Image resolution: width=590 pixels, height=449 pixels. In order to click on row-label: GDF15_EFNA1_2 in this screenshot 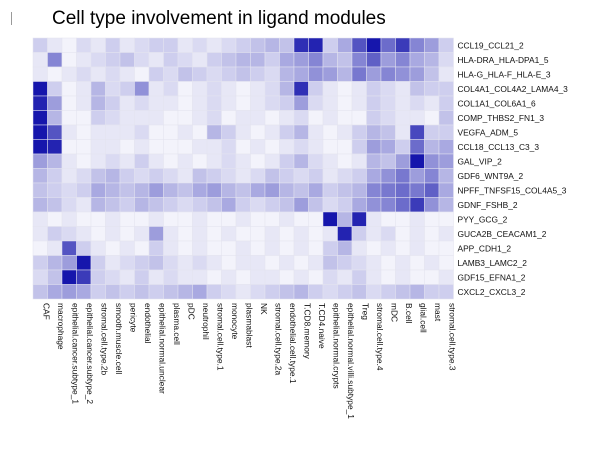, I will do `click(492, 277)`.